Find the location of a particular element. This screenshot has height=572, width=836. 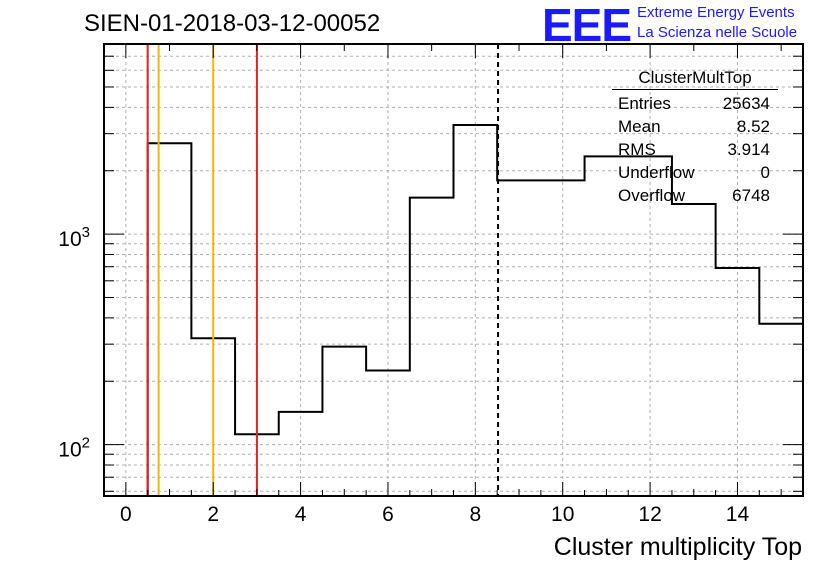

y-tick-label: 10² is located at coordinates (74, 448).